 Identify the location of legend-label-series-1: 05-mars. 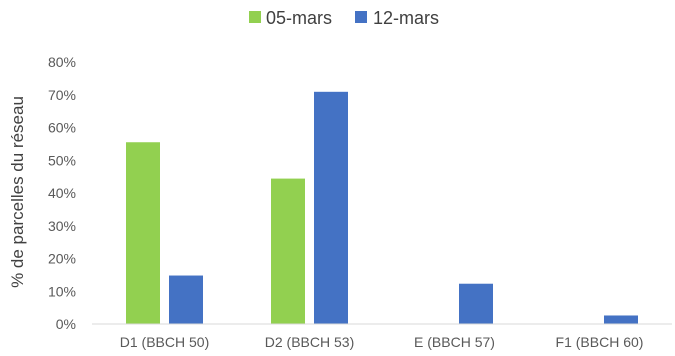
(299, 18).